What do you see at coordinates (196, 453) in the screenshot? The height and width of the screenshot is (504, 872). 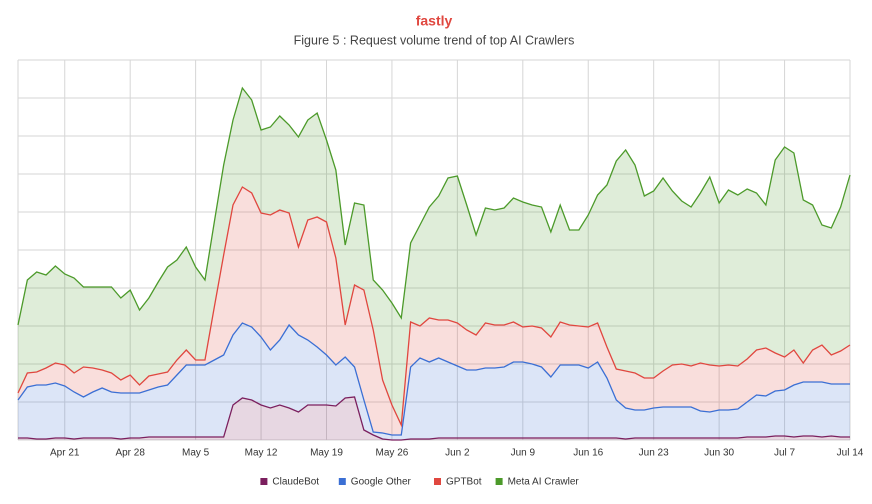 I see `x-tick-label: May 5` at bounding box center [196, 453].